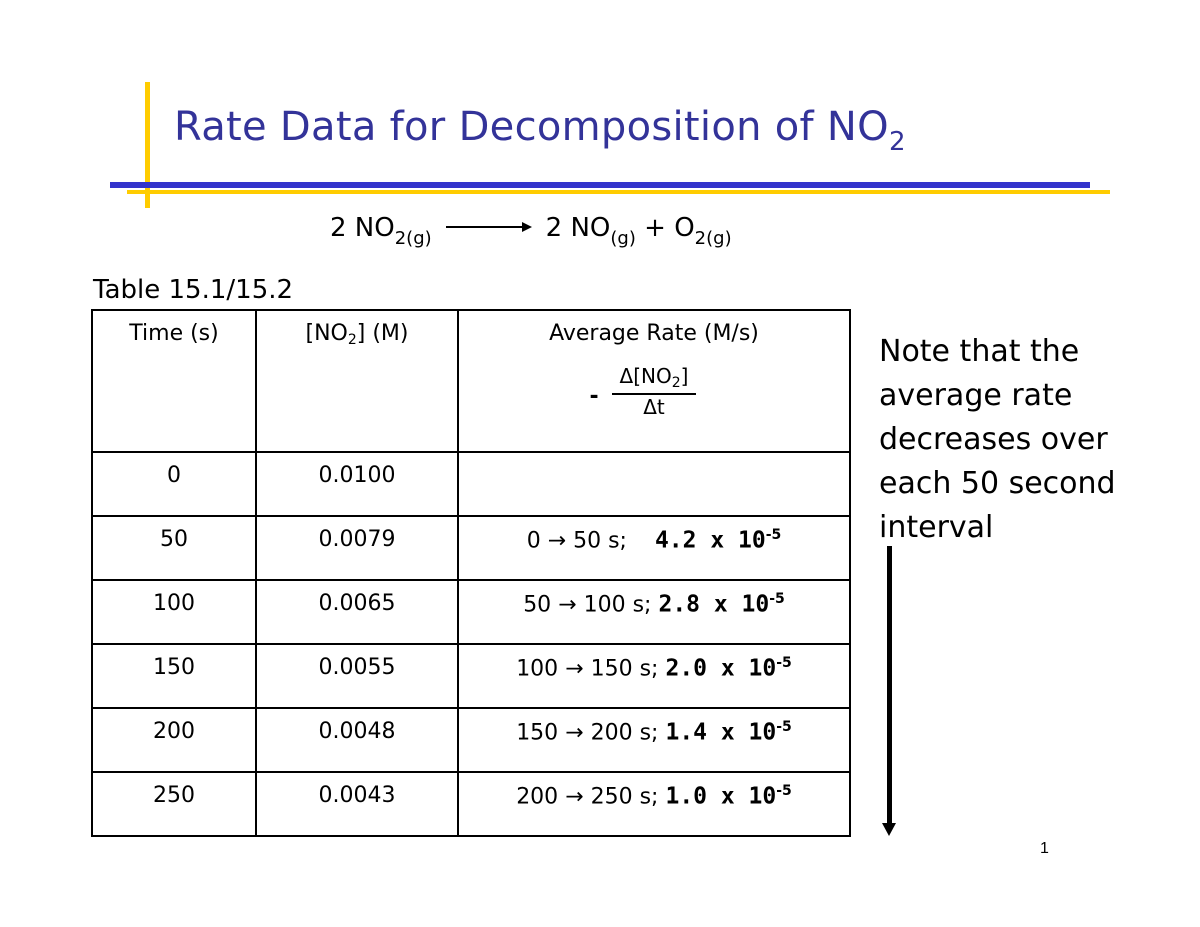 The height and width of the screenshot is (927, 1200). I want to click on accent-vertical-line, so click(147, 145).